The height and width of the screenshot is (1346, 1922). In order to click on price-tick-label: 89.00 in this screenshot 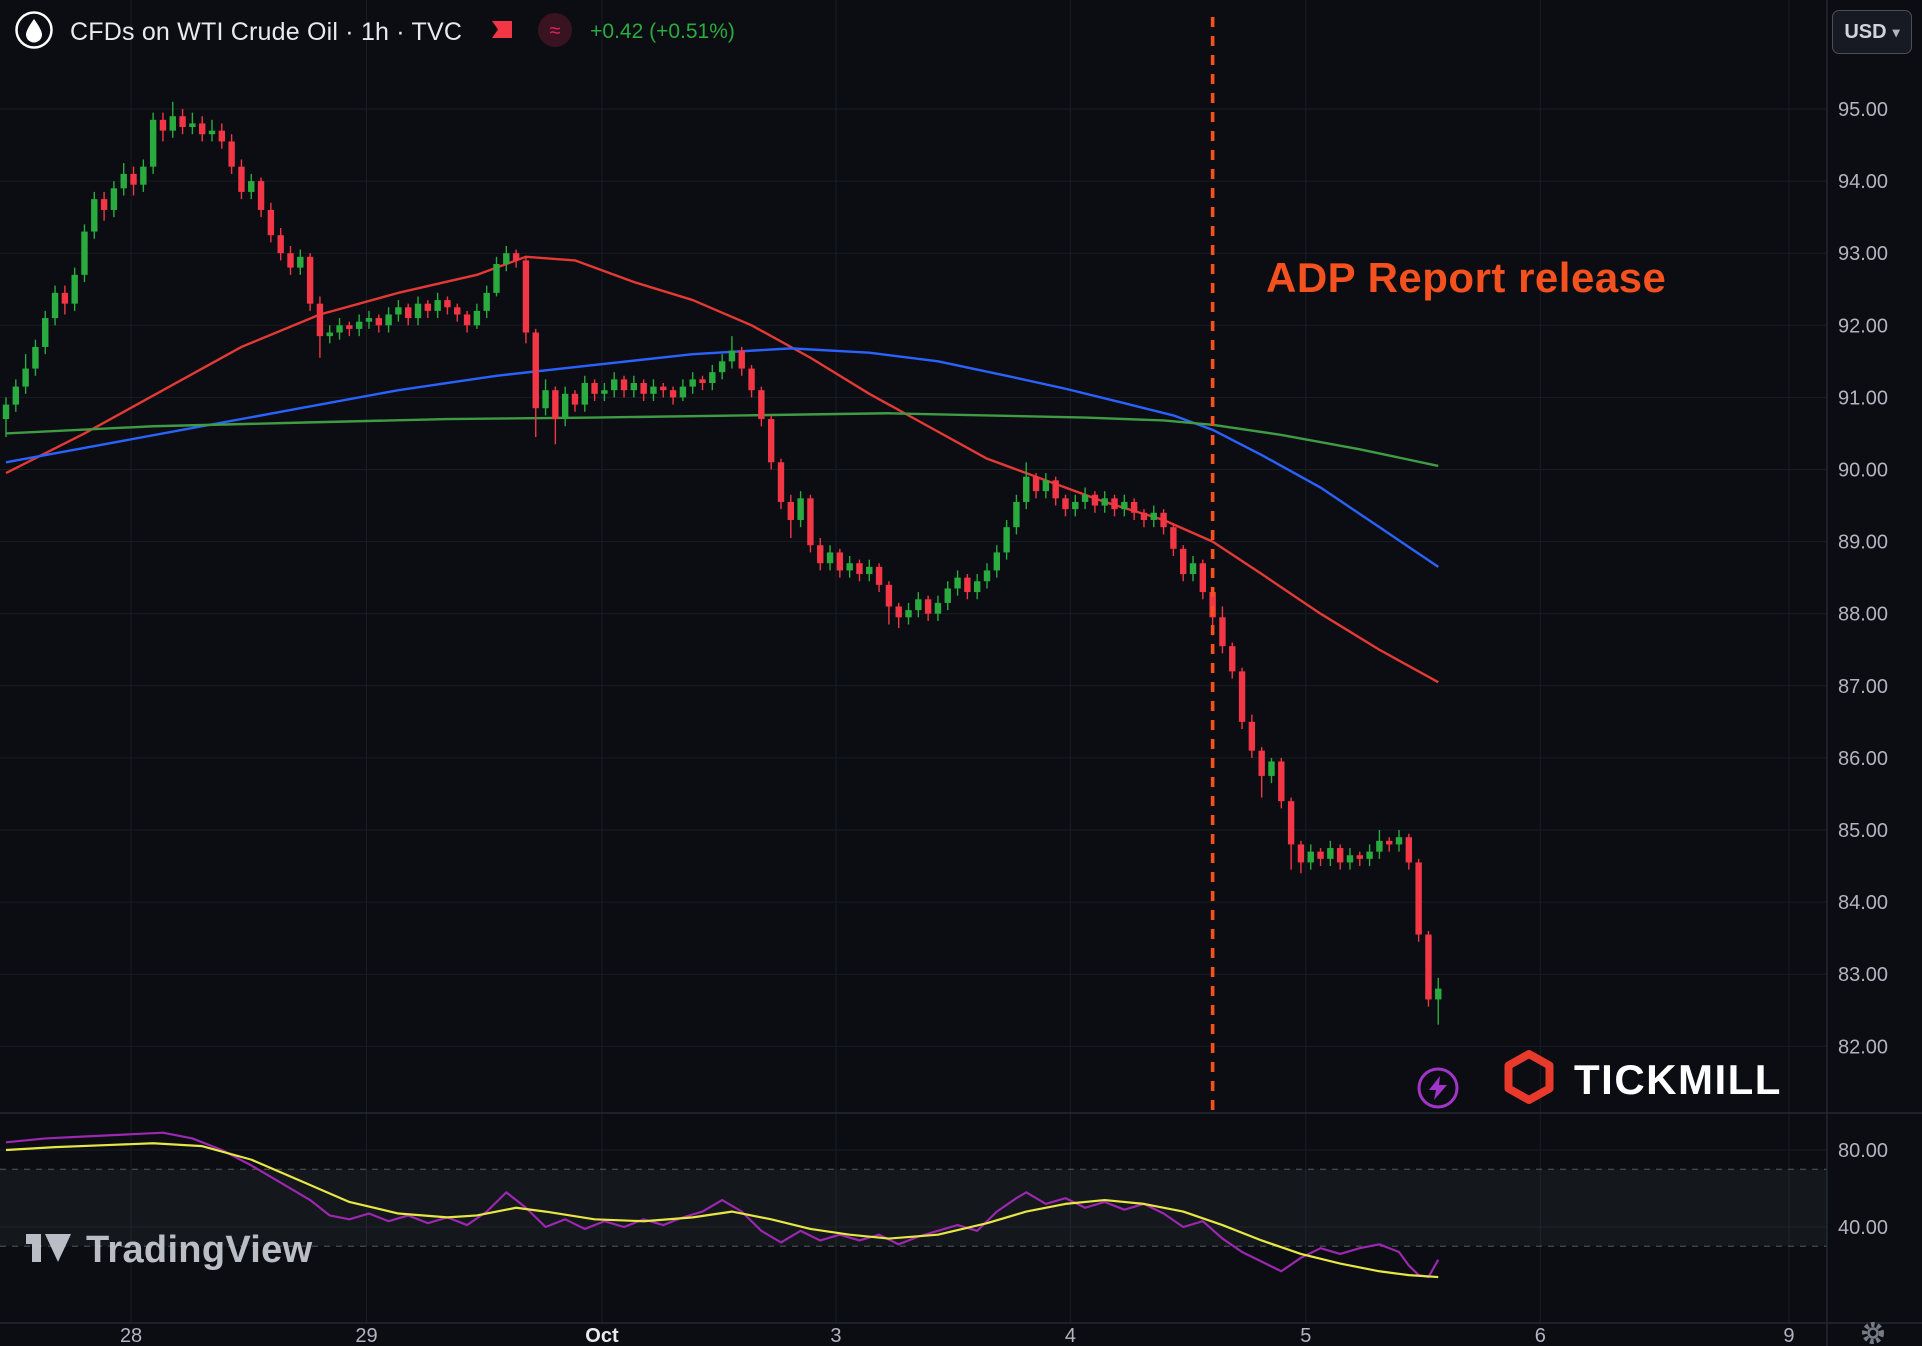, I will do `click(1863, 543)`.